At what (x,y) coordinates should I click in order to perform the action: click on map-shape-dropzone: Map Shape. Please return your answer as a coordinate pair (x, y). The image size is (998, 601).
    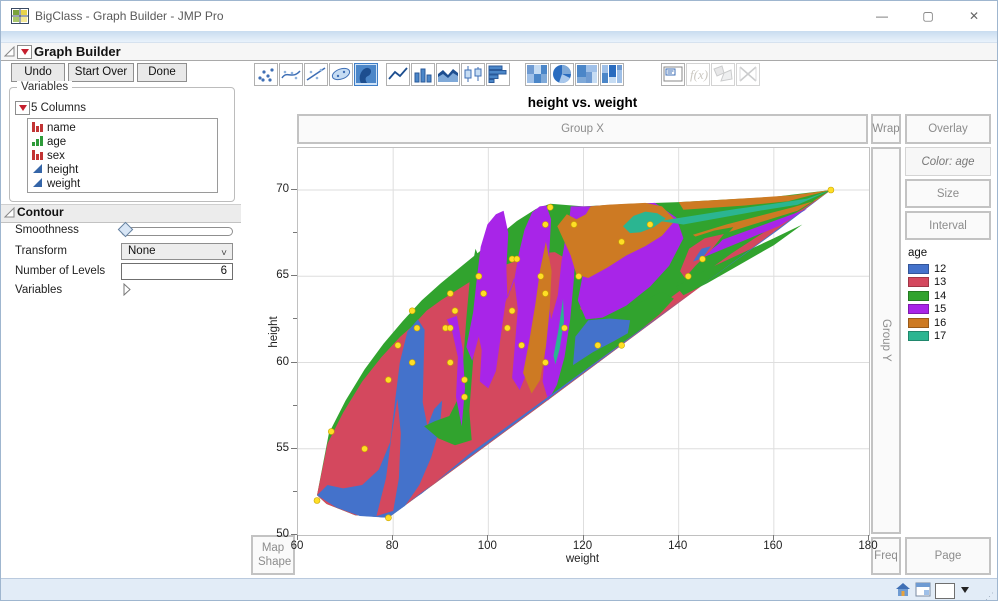
    Looking at the image, I should click on (273, 555).